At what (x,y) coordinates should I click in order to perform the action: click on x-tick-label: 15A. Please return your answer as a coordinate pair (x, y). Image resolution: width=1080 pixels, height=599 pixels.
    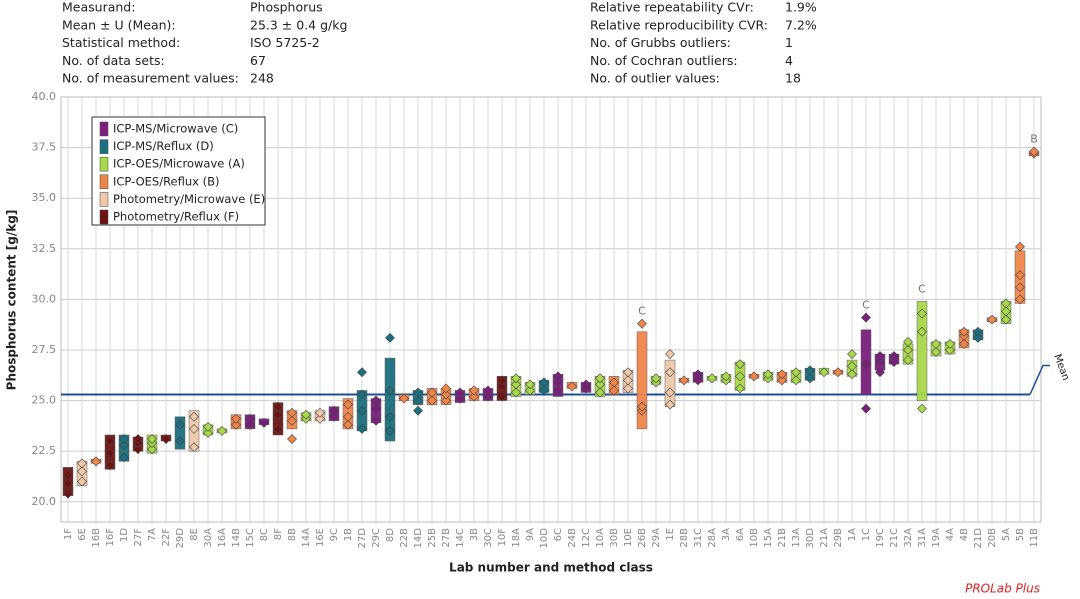
    Looking at the image, I should click on (768, 538).